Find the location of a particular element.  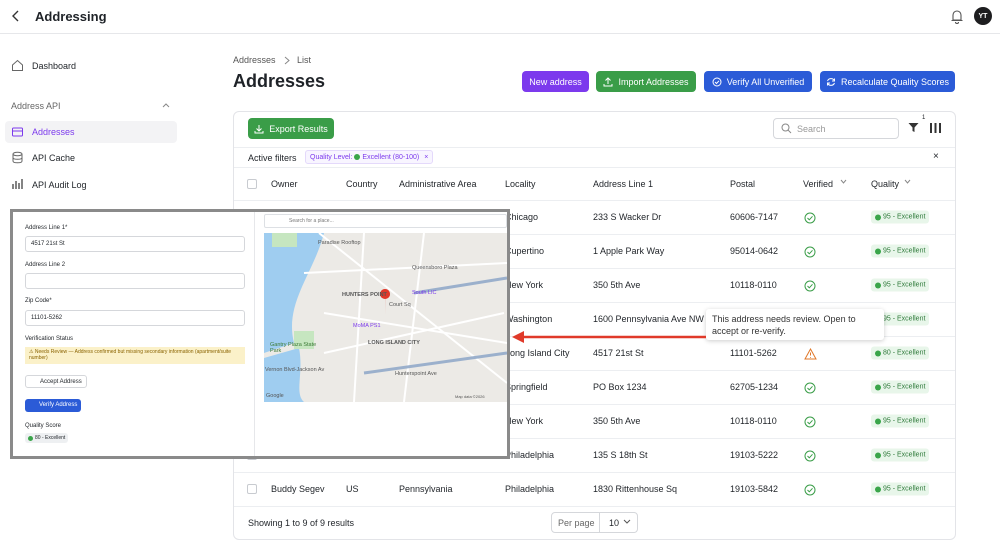

field-label: Verification Status is located at coordinates (49, 339).